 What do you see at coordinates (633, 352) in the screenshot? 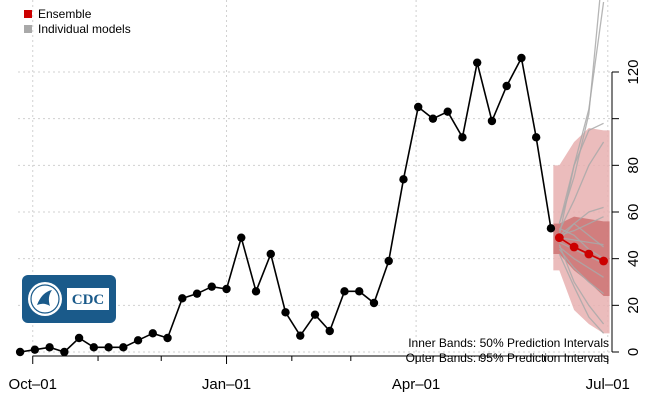
I see `y-tick-label: 0` at bounding box center [633, 352].